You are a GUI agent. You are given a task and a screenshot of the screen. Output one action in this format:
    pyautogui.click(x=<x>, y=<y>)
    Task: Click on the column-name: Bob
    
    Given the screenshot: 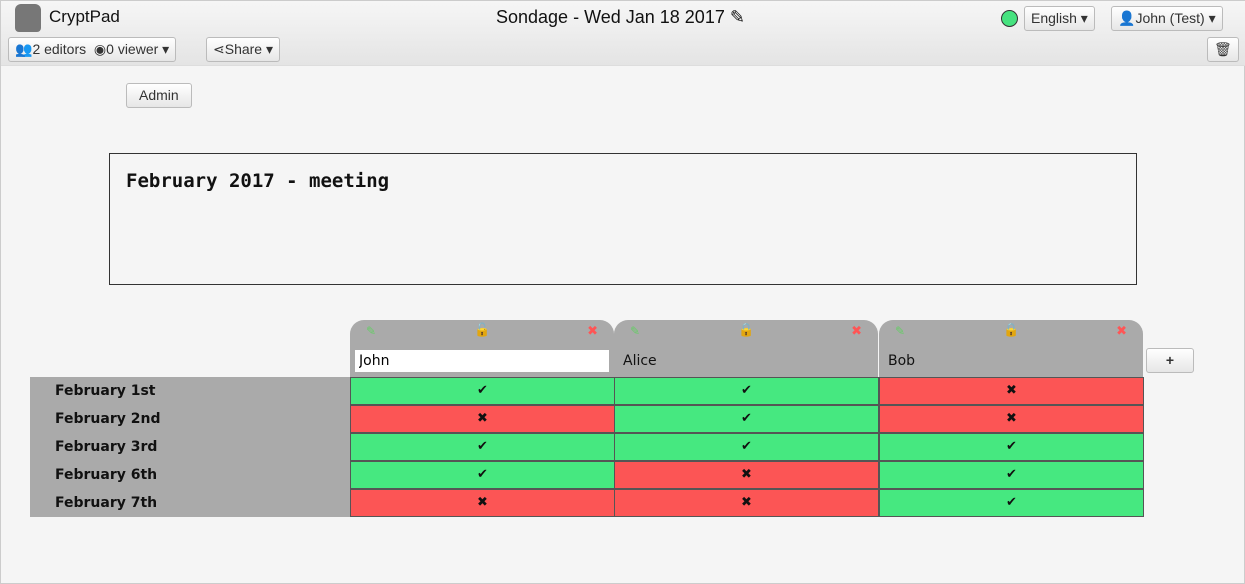 What is the action you would take?
    pyautogui.click(x=902, y=361)
    